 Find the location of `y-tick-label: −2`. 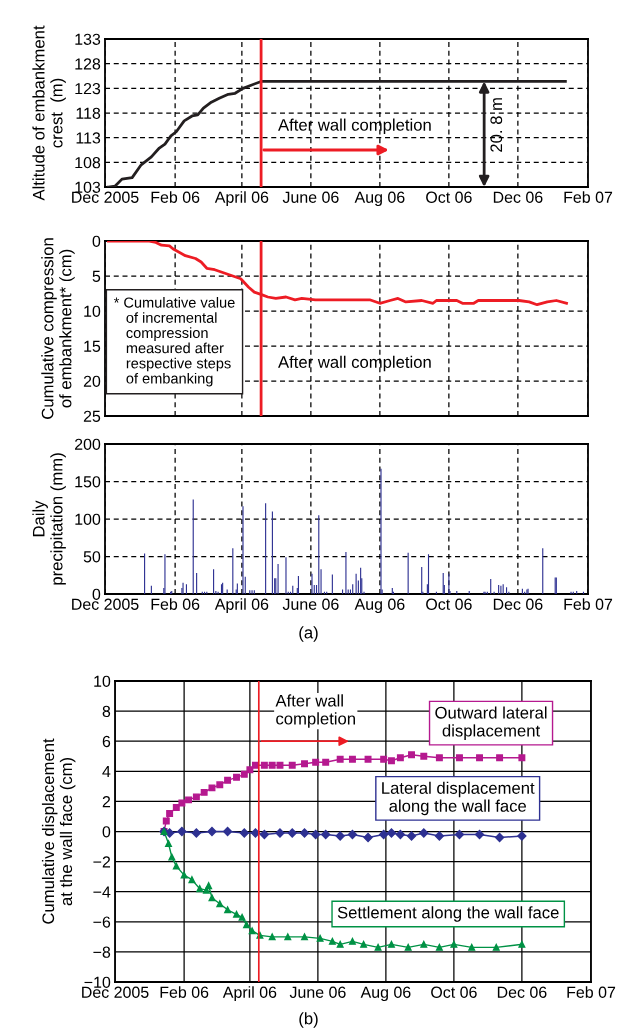

y-tick-label: −2 is located at coordinates (102, 862).